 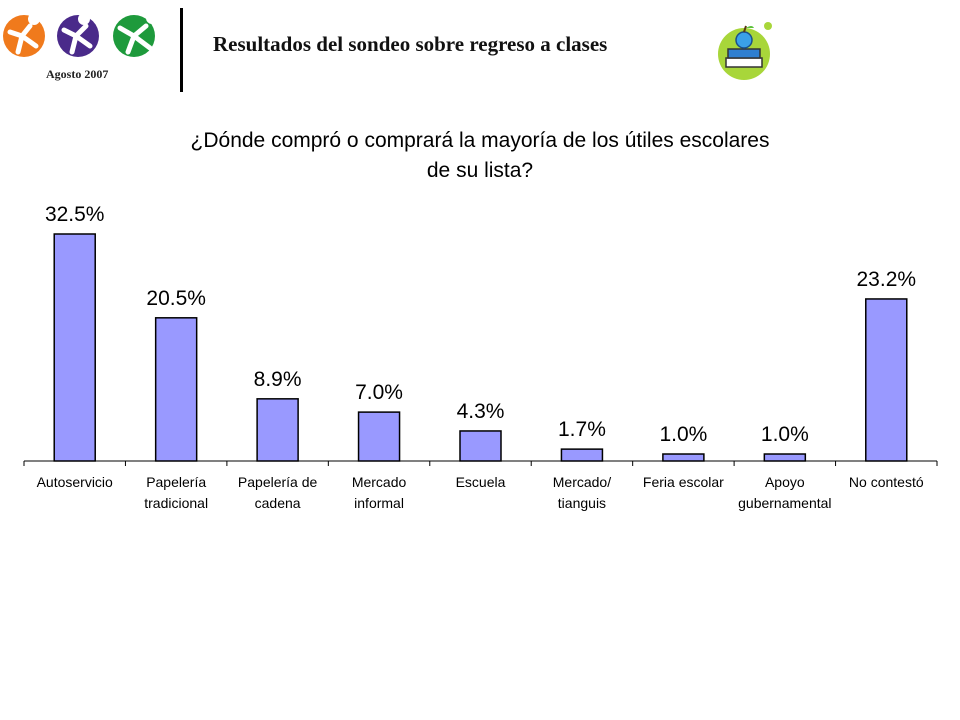 I want to click on data-label: 4.3%, so click(x=481, y=411).